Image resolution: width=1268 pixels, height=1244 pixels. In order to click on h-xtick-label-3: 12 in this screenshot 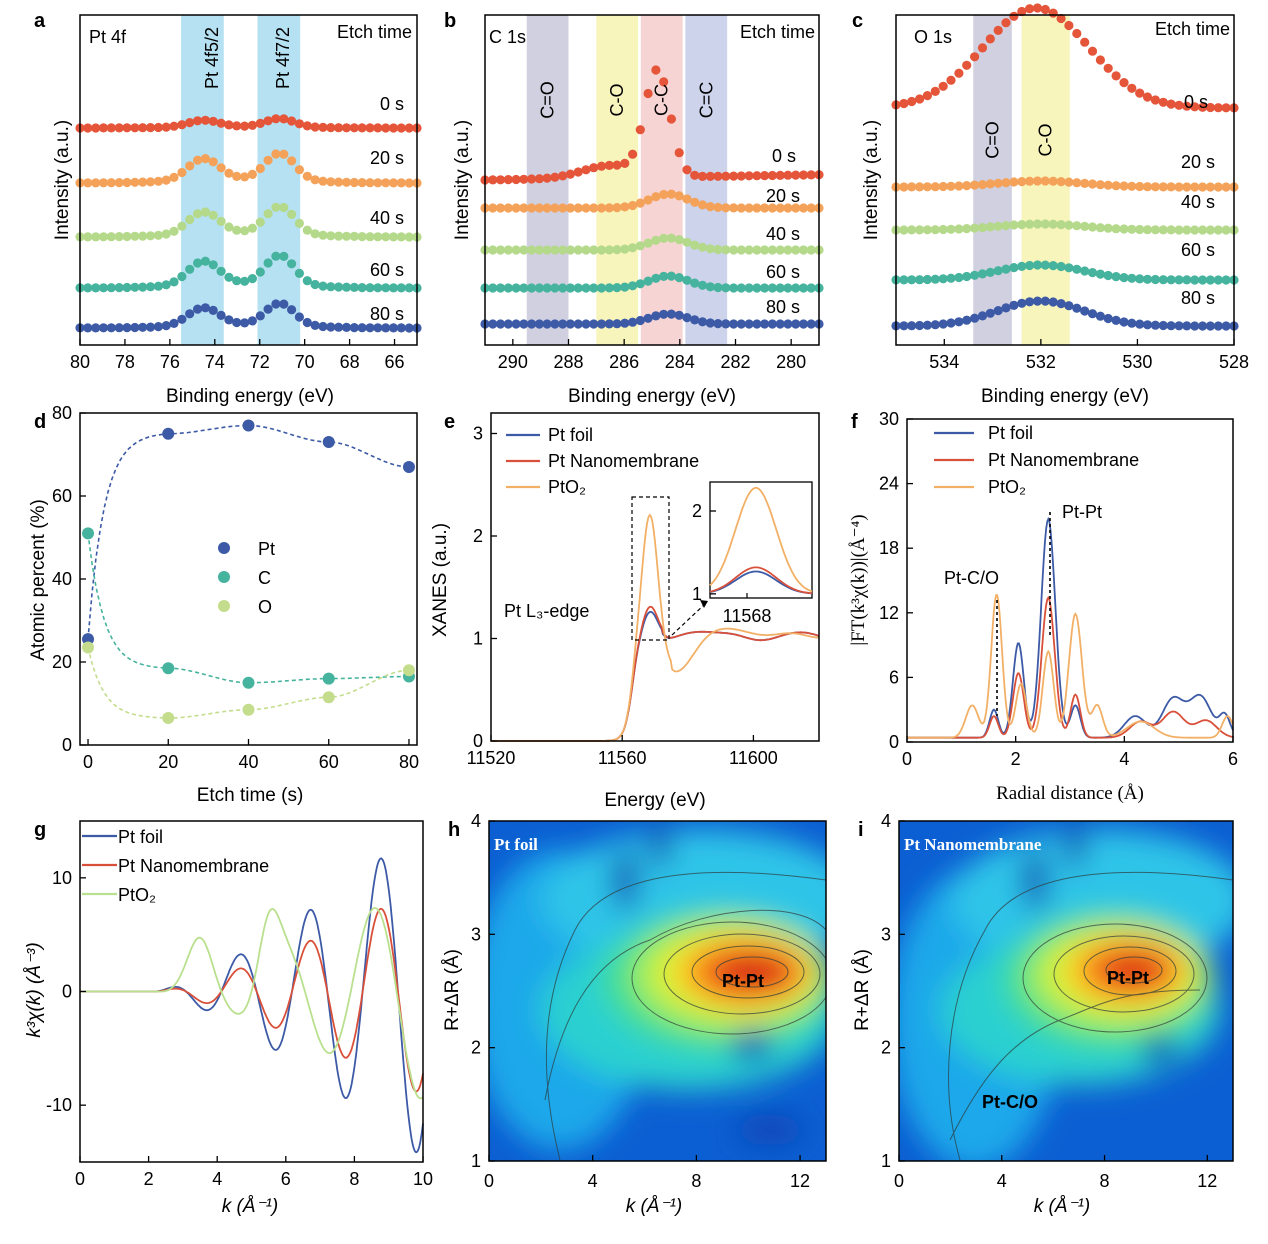, I will do `click(800, 1181)`.